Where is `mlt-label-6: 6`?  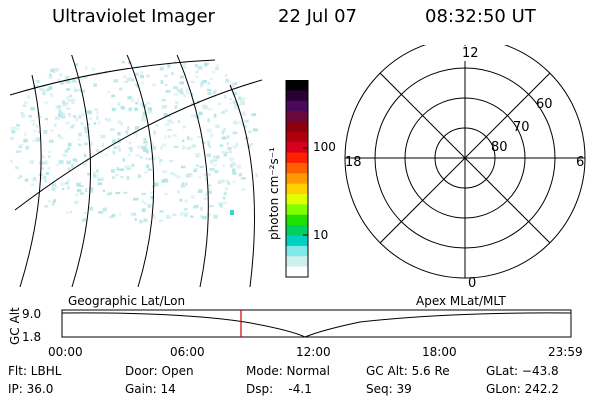 mlt-label-6: 6 is located at coordinates (580, 162).